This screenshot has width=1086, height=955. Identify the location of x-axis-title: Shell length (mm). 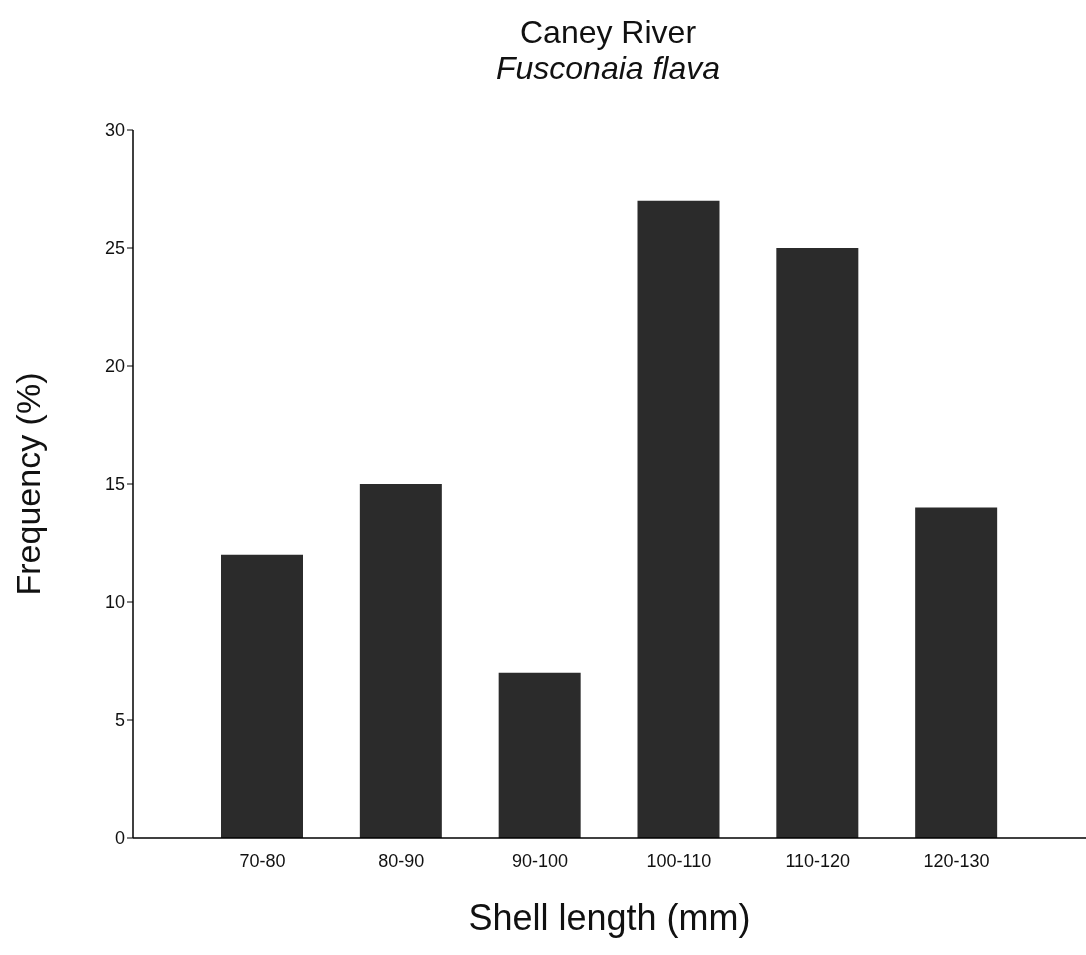
(609, 917).